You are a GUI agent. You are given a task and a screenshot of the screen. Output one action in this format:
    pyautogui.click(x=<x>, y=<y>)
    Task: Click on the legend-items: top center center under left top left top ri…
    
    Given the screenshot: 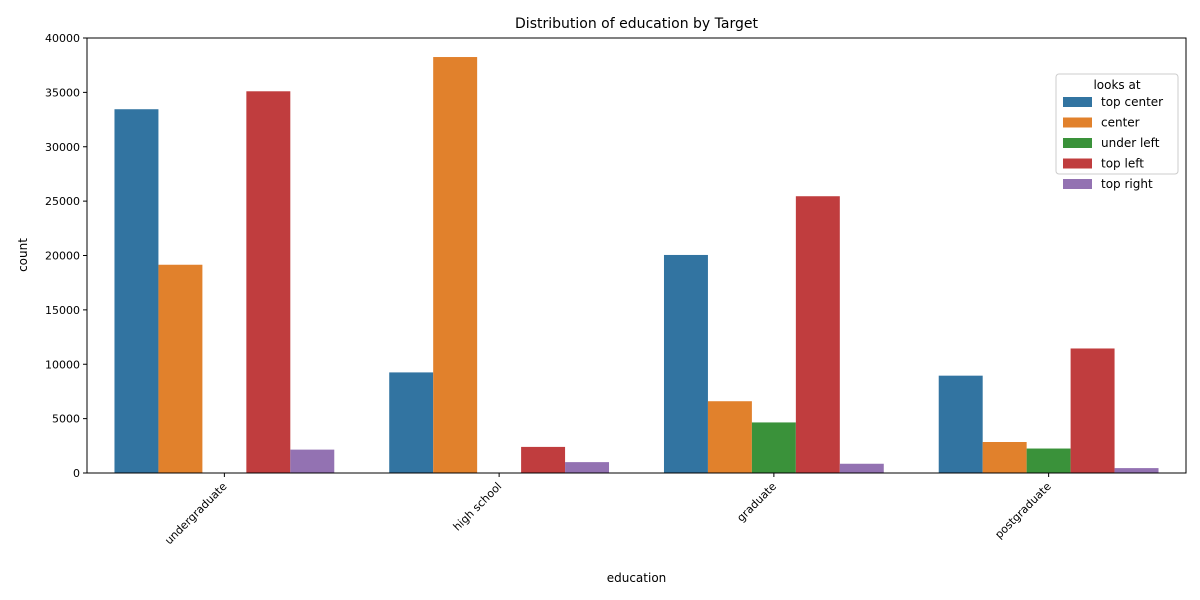 What is the action you would take?
    pyautogui.click(x=1113, y=143)
    